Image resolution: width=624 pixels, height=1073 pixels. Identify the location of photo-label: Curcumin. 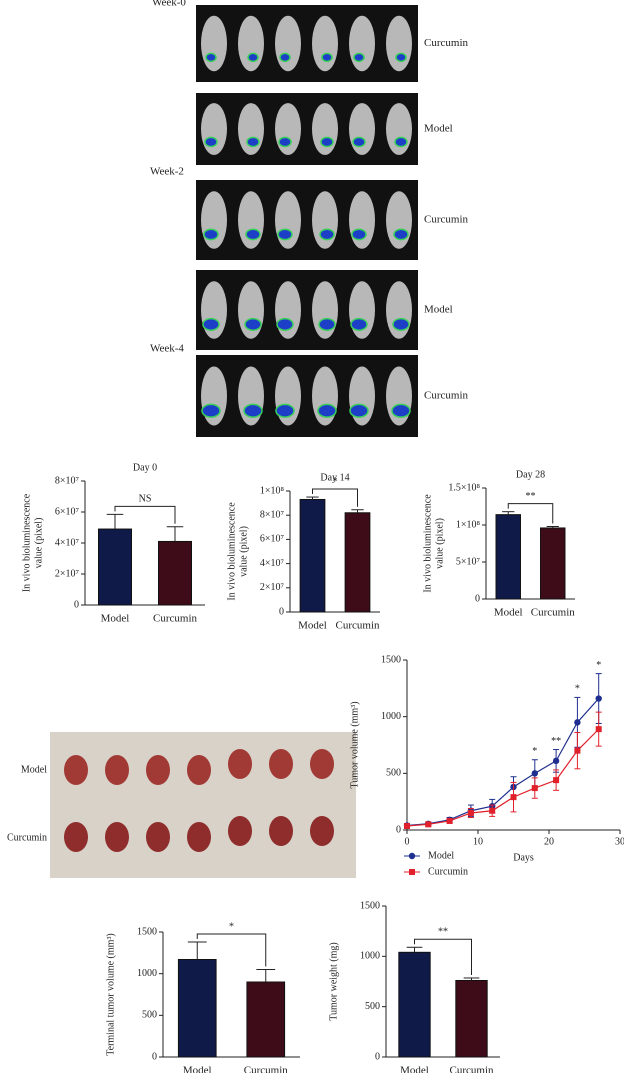
(27, 837).